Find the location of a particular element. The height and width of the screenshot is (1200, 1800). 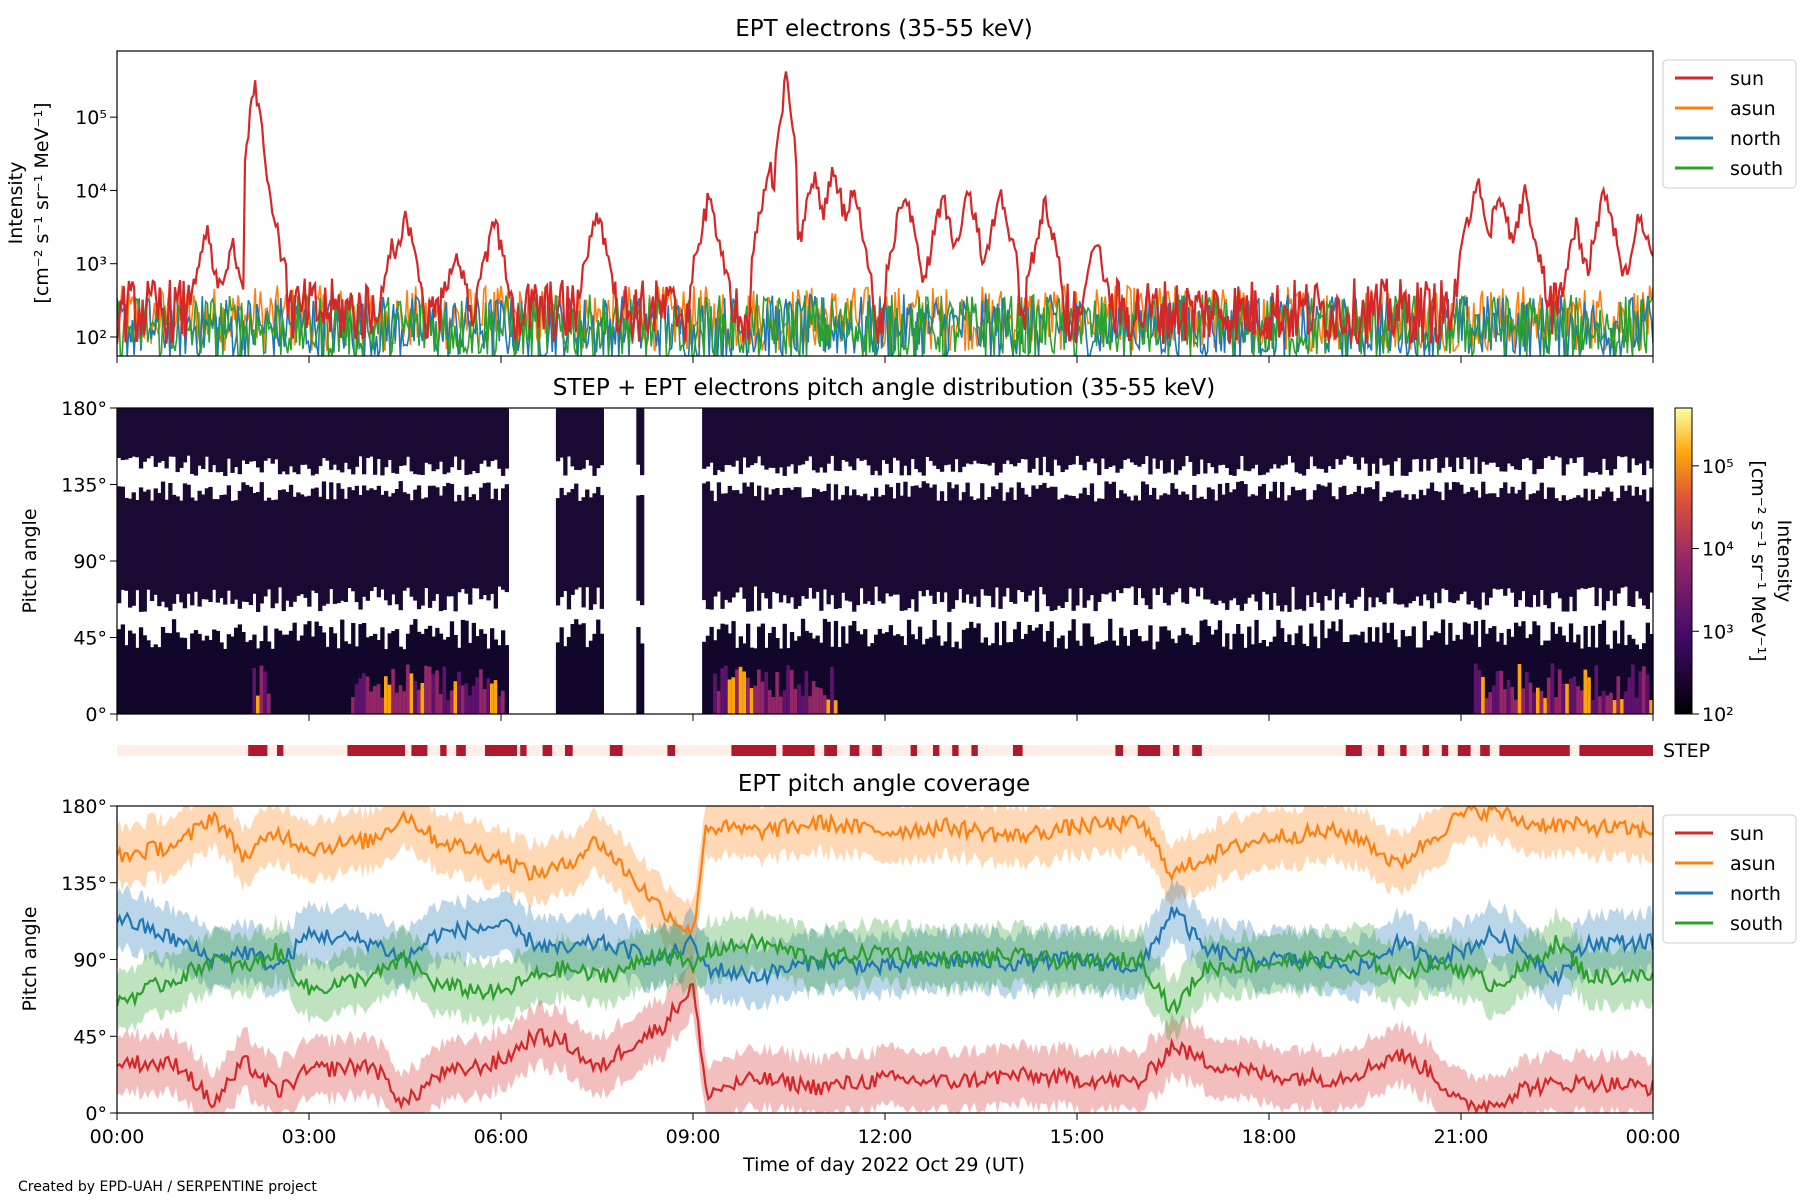

legend-coverage-asun-label: asun is located at coordinates (1753, 864).